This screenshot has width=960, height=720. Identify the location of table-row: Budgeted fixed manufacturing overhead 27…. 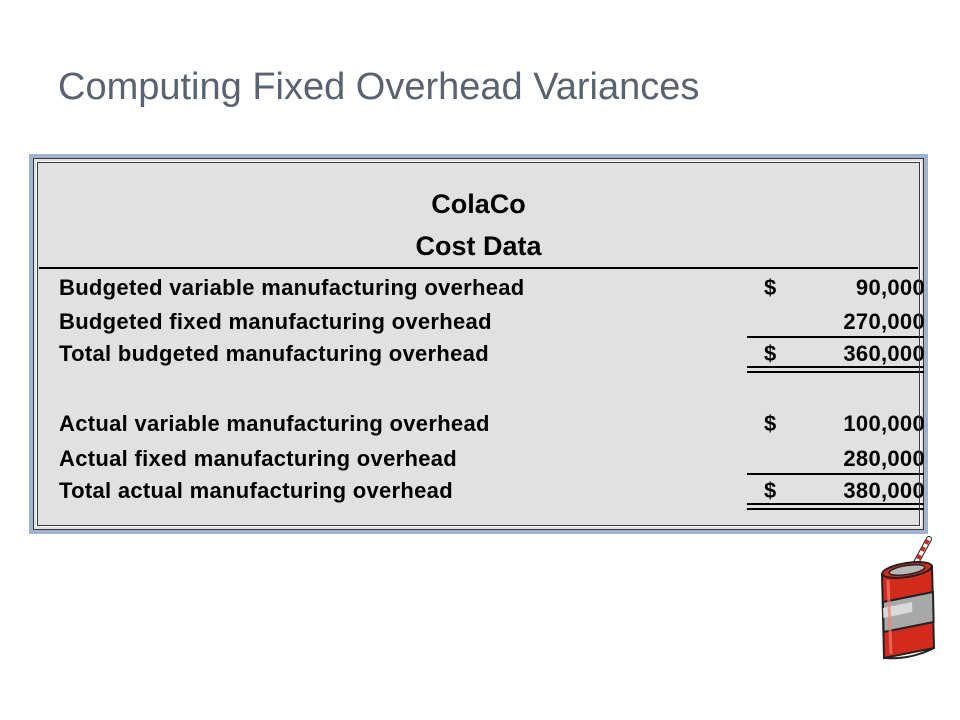
(492, 325).